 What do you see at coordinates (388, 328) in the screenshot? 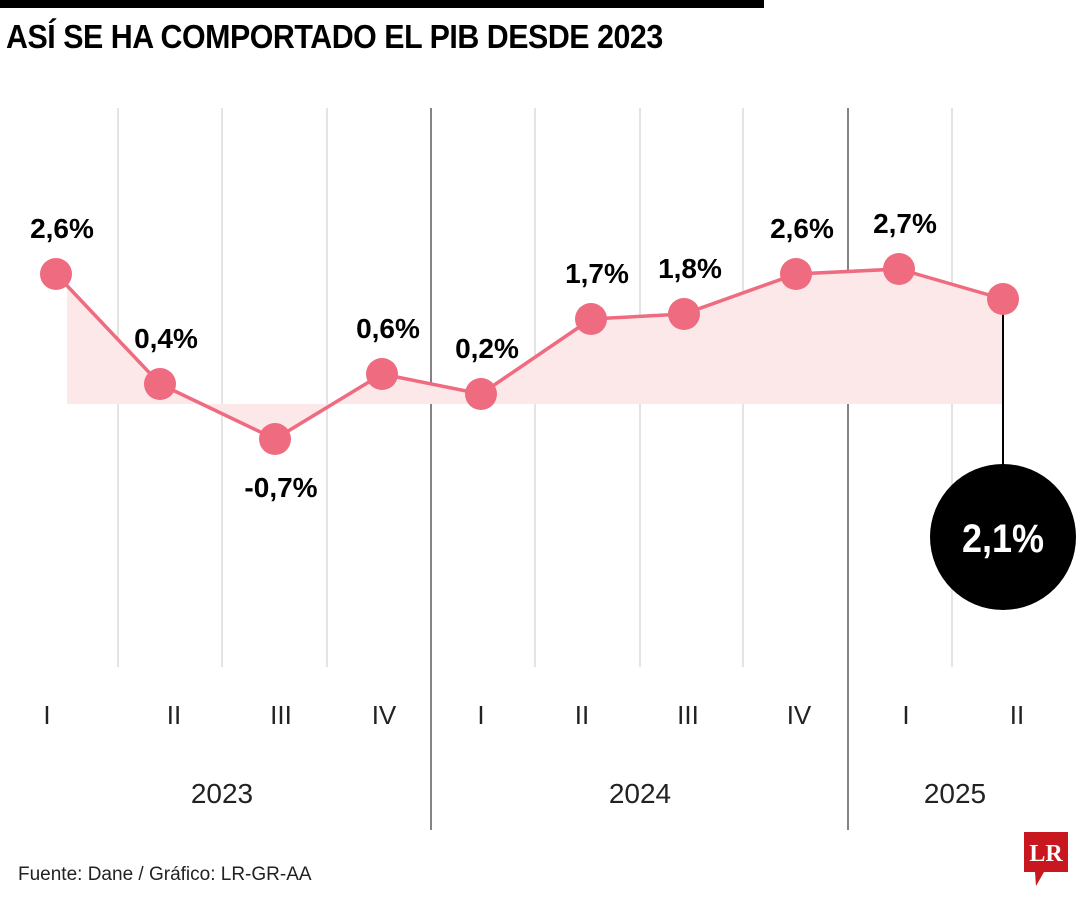
I see `data-label: 0,6%` at bounding box center [388, 328].